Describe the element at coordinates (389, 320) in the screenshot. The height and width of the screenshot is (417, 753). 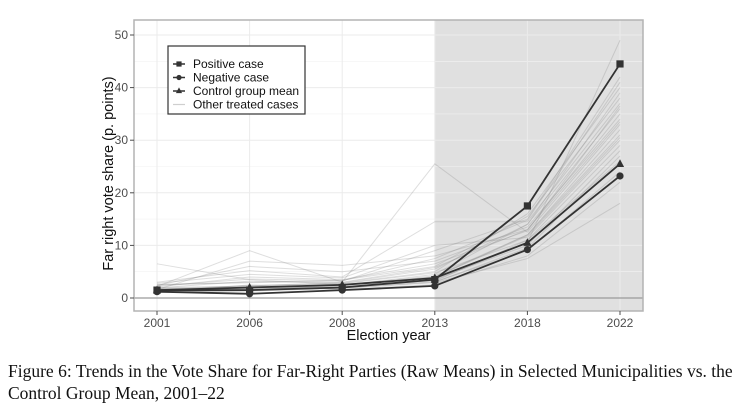
I see `x-axis-ticks: 2001 2006 2008 2013 2018 2022` at that location.